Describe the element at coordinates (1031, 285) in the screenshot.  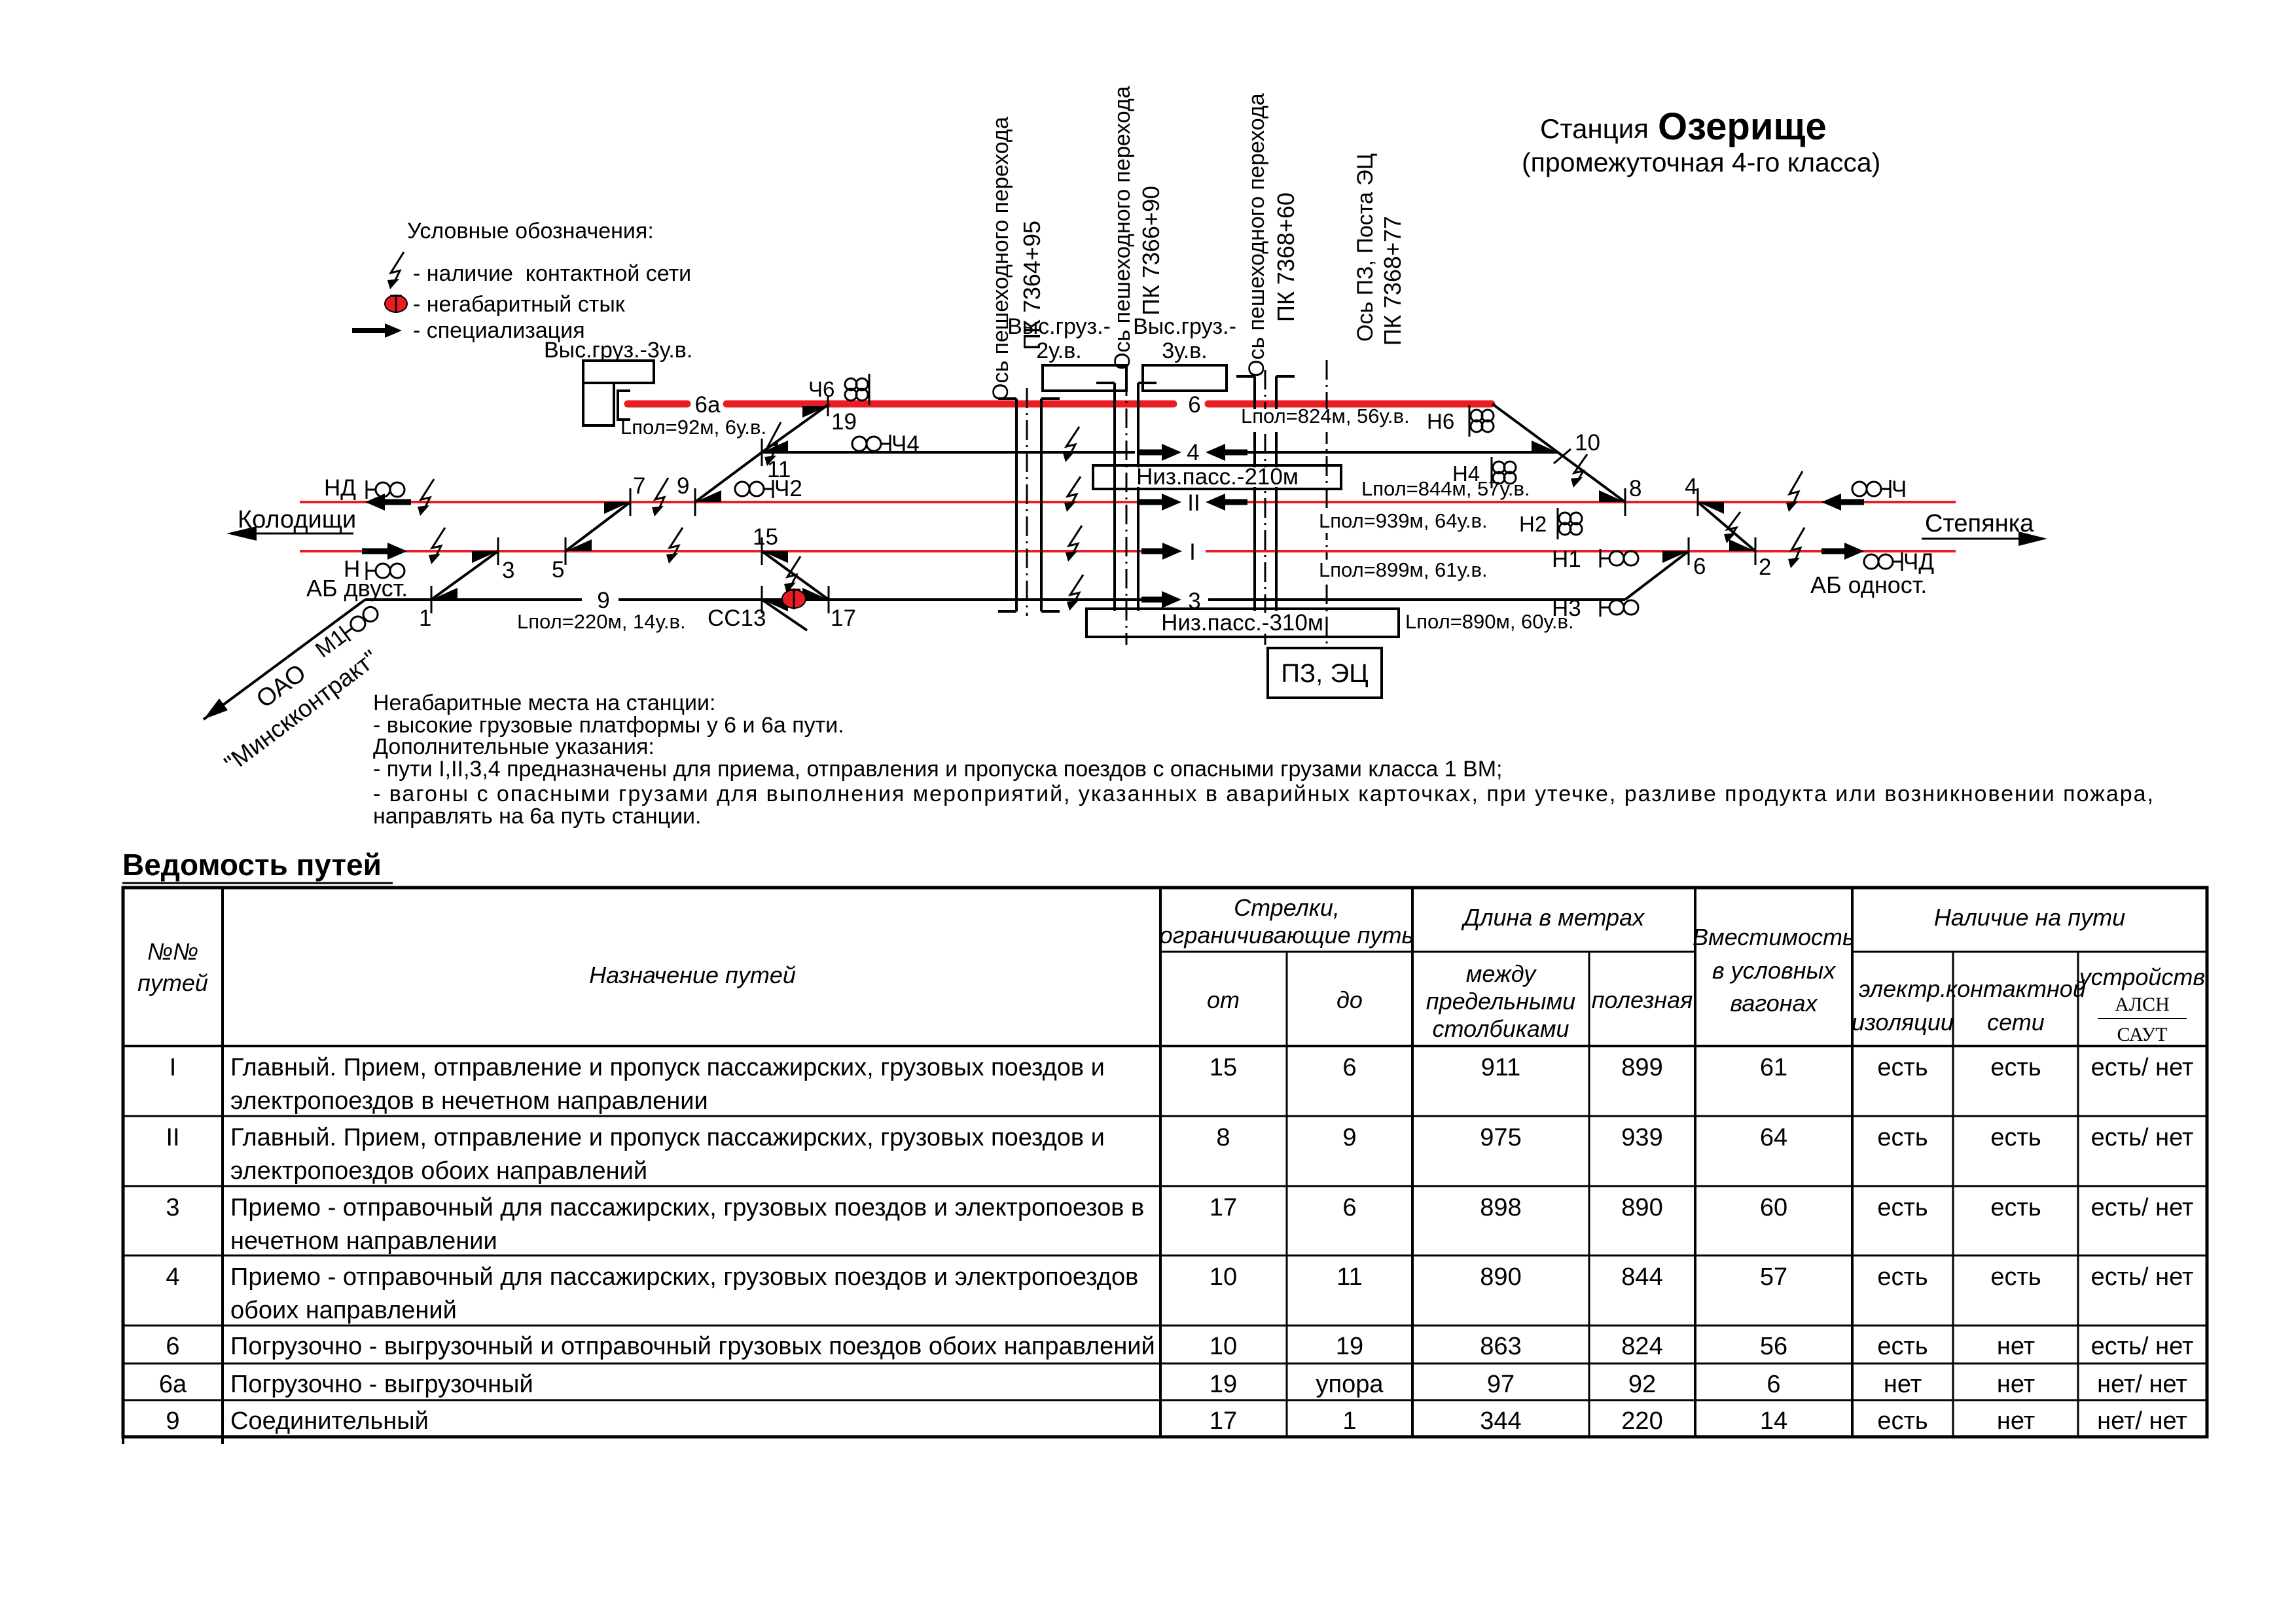
I see `svg-text: ПК 7364+95` at that location.